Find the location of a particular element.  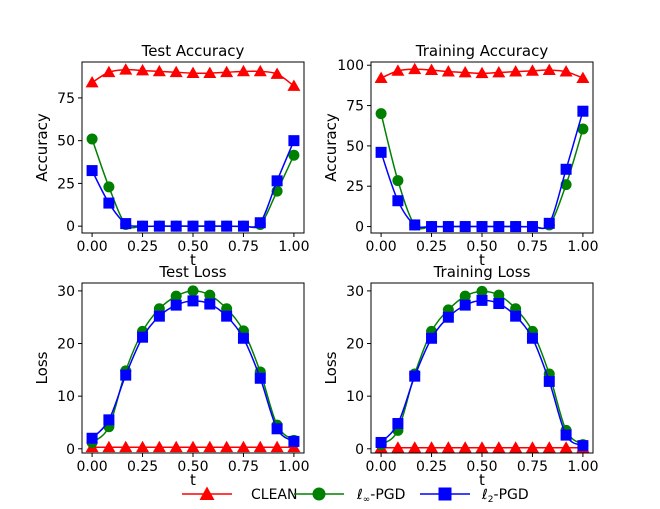

x-tick-label: 1.00 is located at coordinates (582, 467).